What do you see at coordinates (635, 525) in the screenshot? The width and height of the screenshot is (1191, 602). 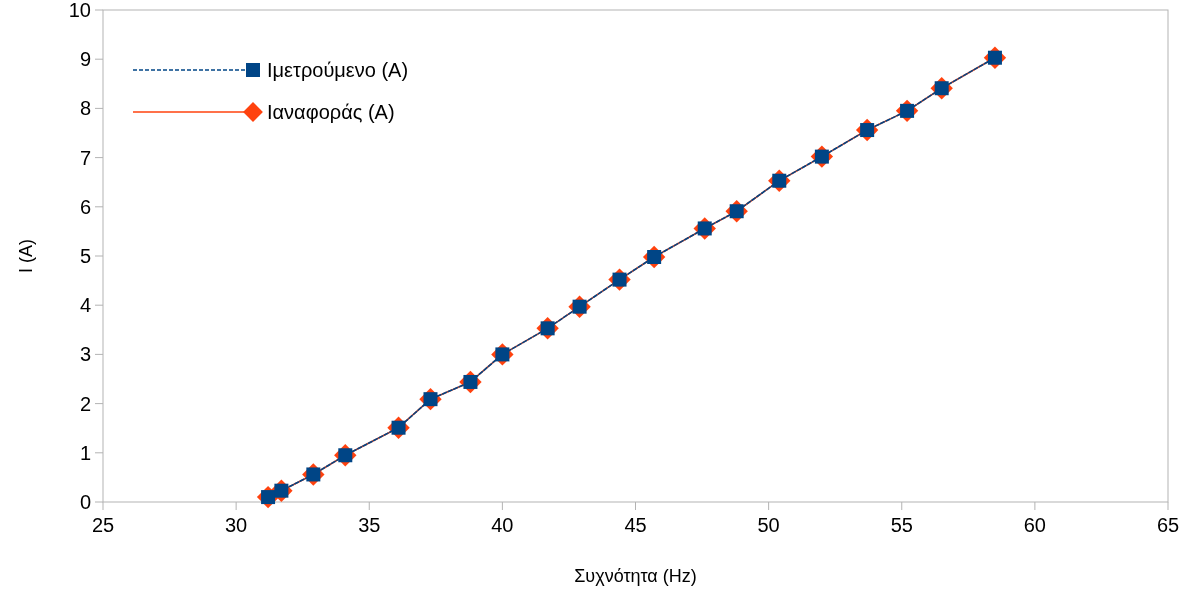 I see `x-tick-label: 45` at bounding box center [635, 525].